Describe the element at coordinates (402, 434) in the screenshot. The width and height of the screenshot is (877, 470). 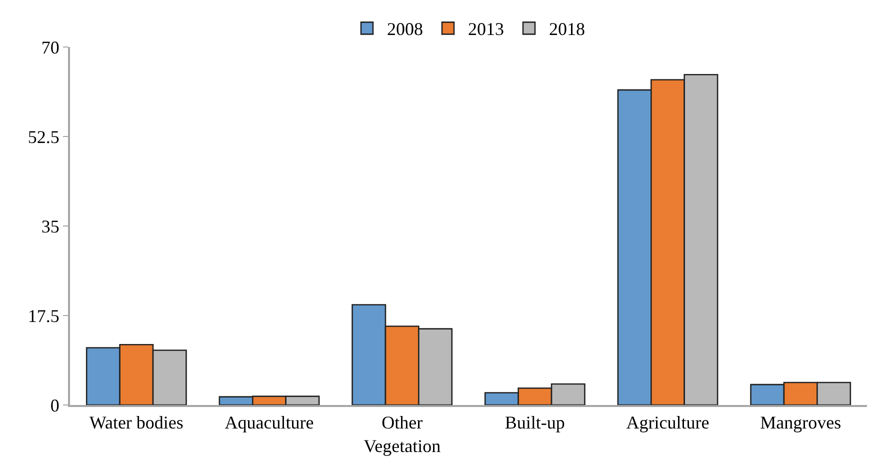
I see `x-tick-label: Other Vegetation` at that location.